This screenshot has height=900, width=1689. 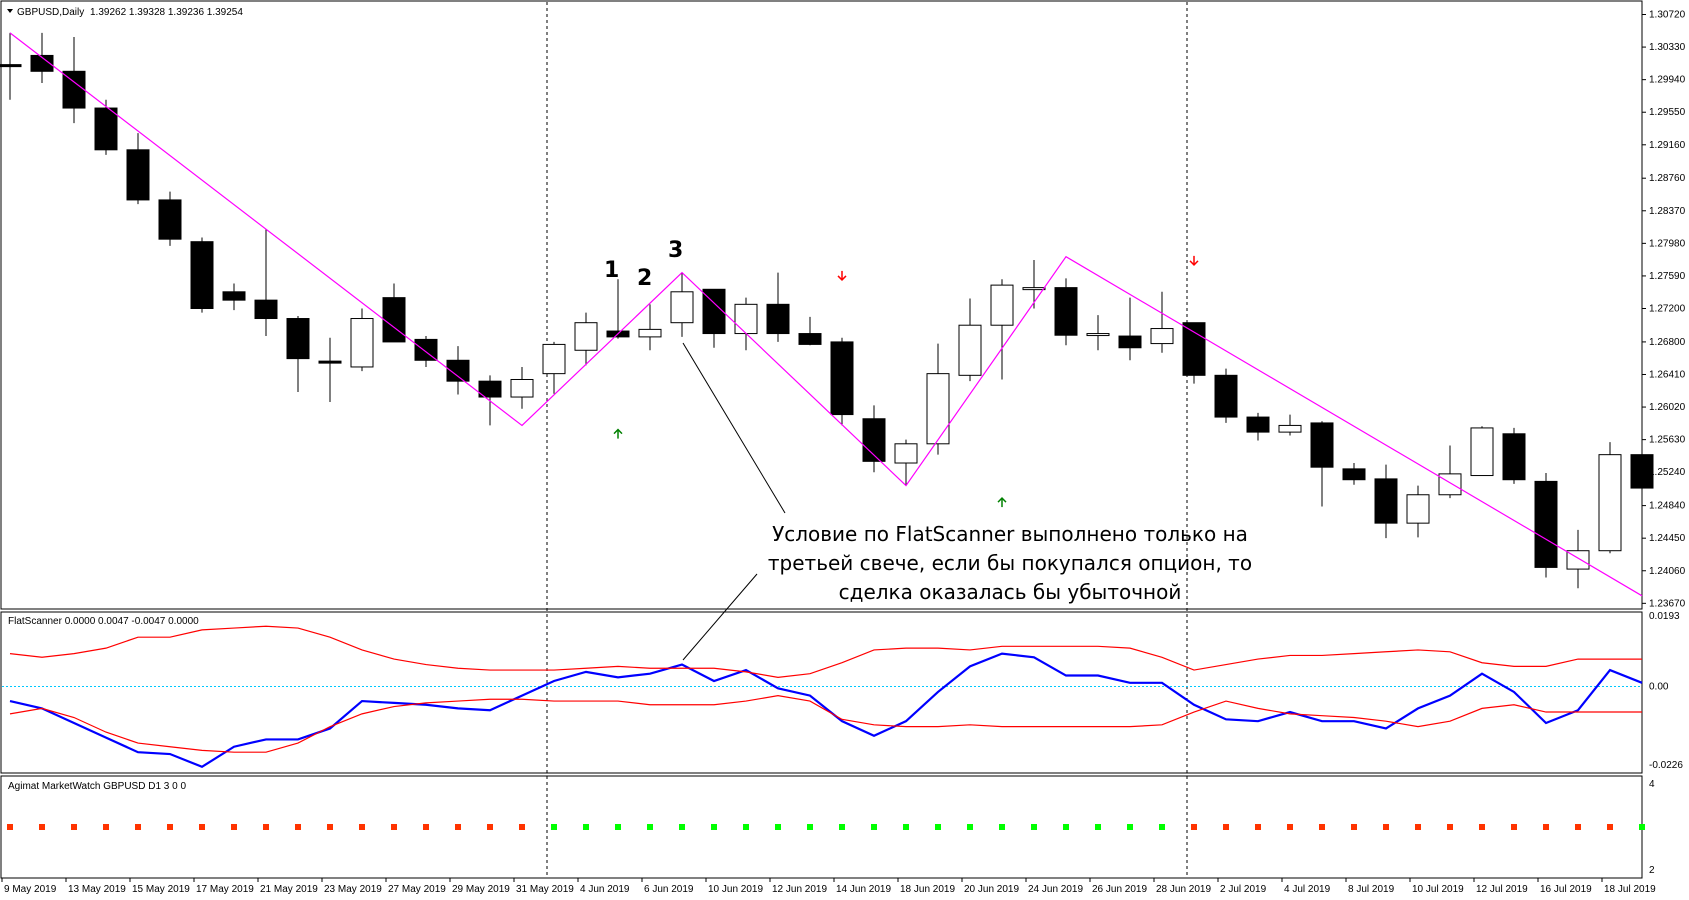 I want to click on price-tick-label: 1.27200, so click(x=1667, y=309).